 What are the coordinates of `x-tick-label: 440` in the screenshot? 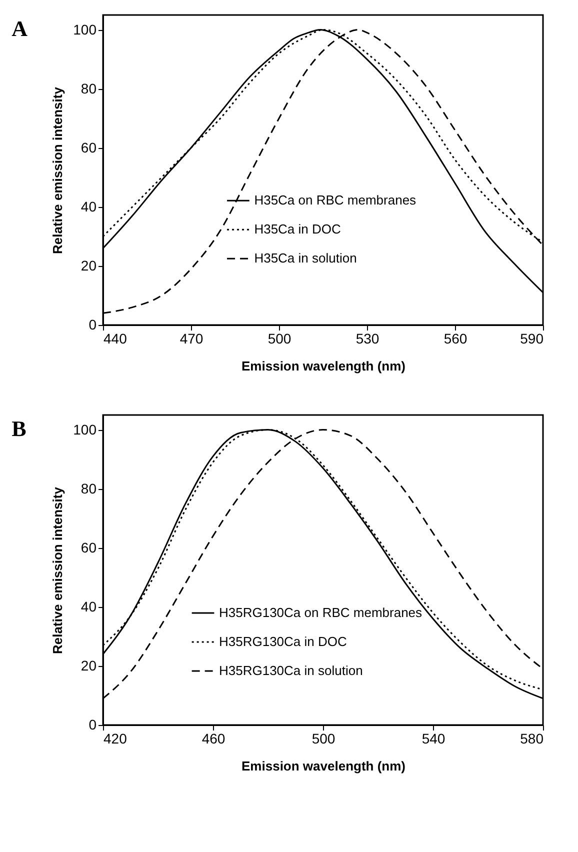 It's located at (116, 338).